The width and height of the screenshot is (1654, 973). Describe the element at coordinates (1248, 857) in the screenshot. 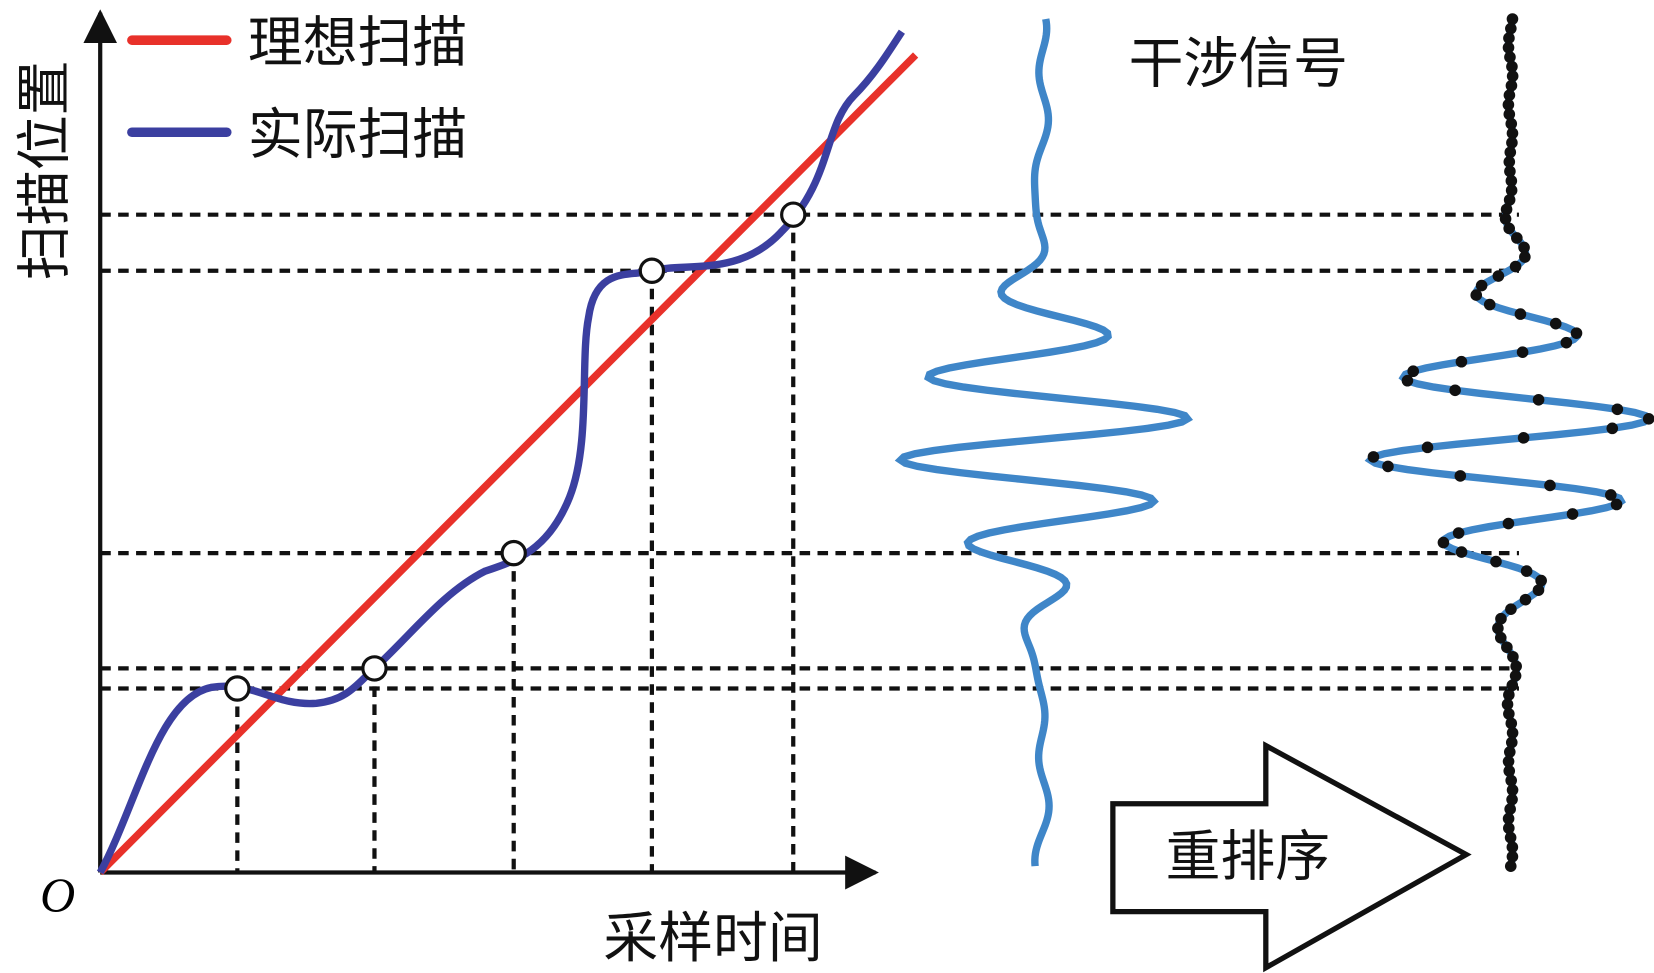

I see `arrow-label: 重排序` at that location.